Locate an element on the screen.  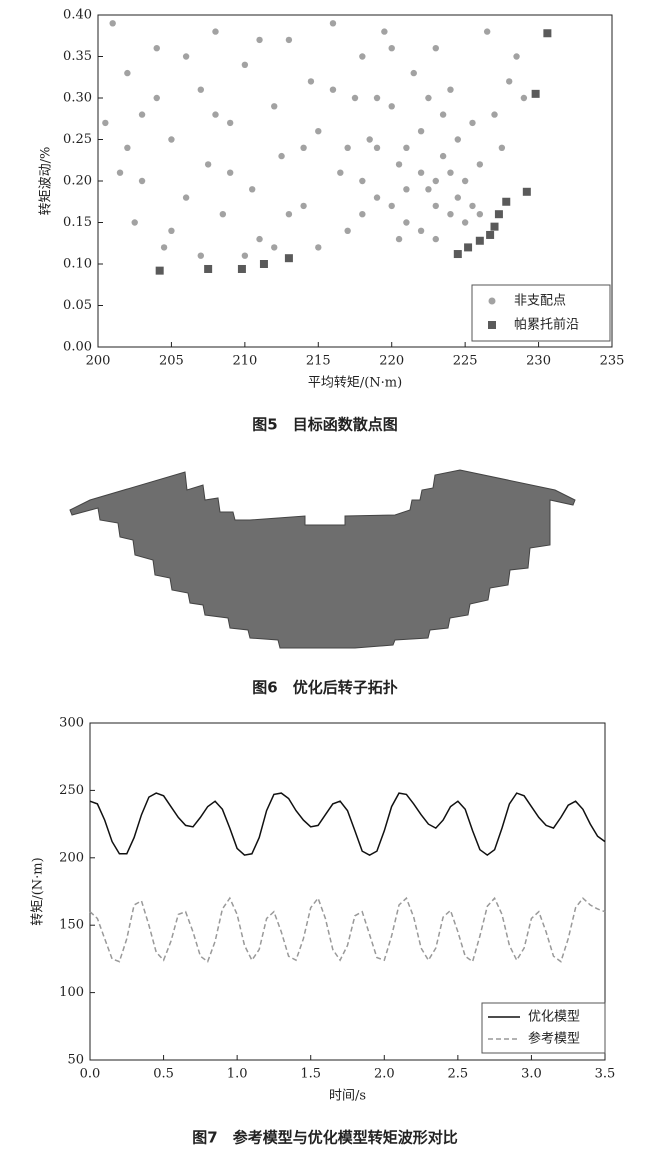
x-tick-label: 220 is located at coordinates (391, 361).